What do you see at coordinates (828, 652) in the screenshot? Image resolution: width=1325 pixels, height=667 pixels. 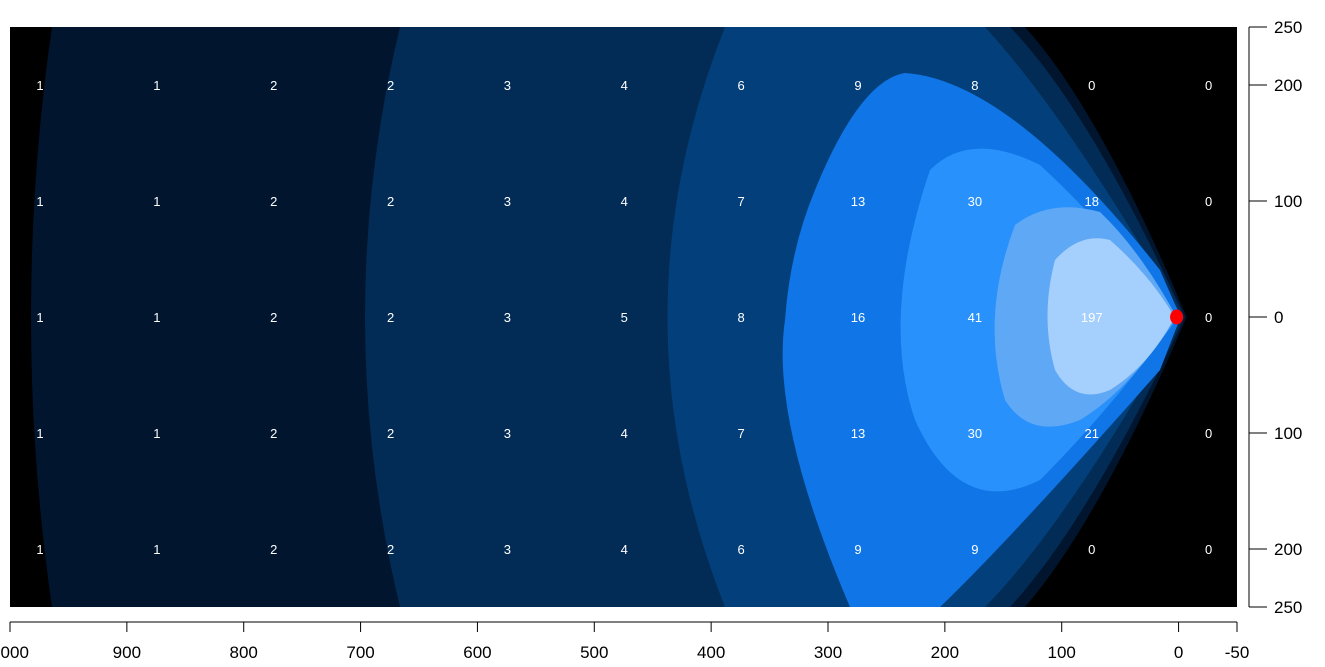 I see `x-tick-label: 300` at bounding box center [828, 652].